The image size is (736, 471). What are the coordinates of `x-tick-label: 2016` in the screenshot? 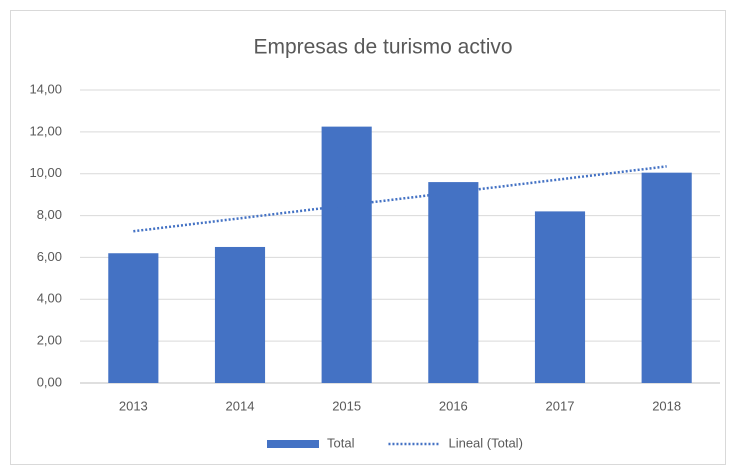 It's located at (453, 405).